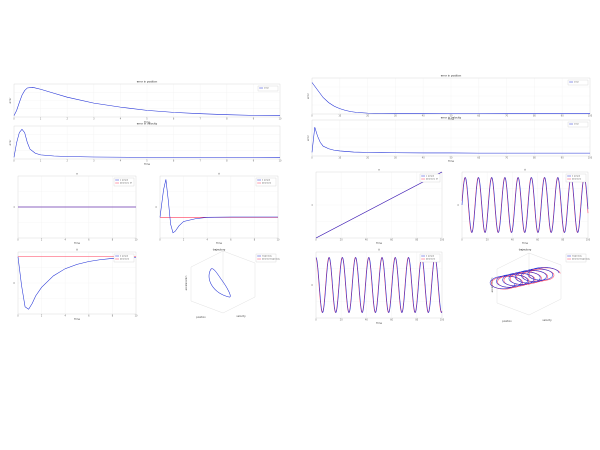 The width and height of the screenshot is (600, 450). I want to click on legend-entry: desired ẍ, so click(431, 259).